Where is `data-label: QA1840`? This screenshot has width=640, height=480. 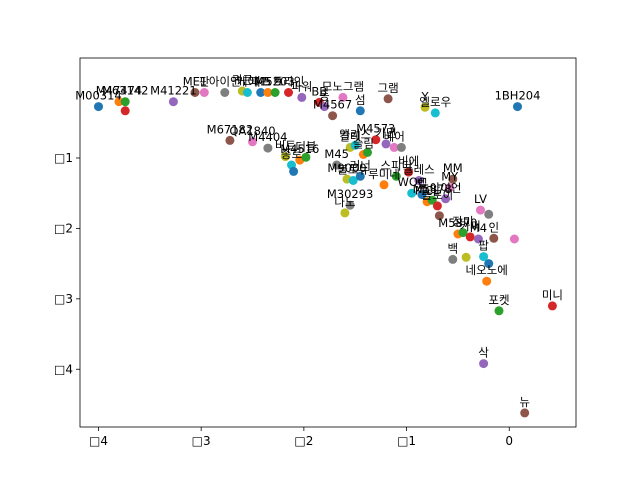 data-label: QA1840 is located at coordinates (252, 131).